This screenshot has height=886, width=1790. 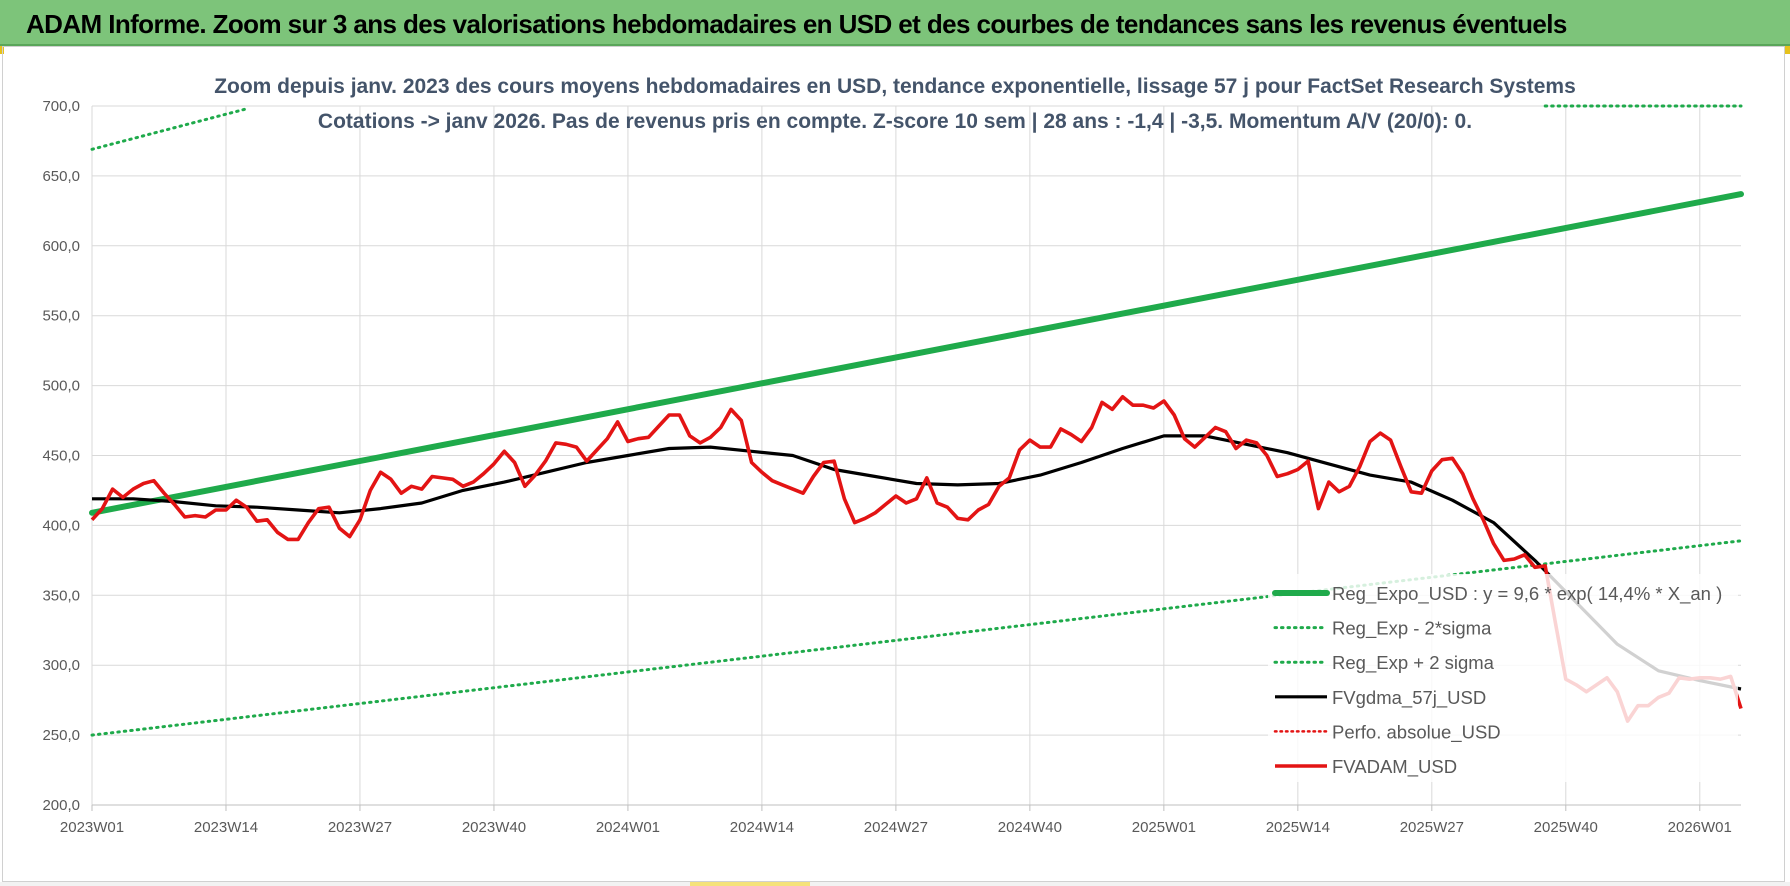 What do you see at coordinates (1412, 629) in the screenshot?
I see `legend-label: Reg_Exp - 2*sigma` at bounding box center [1412, 629].